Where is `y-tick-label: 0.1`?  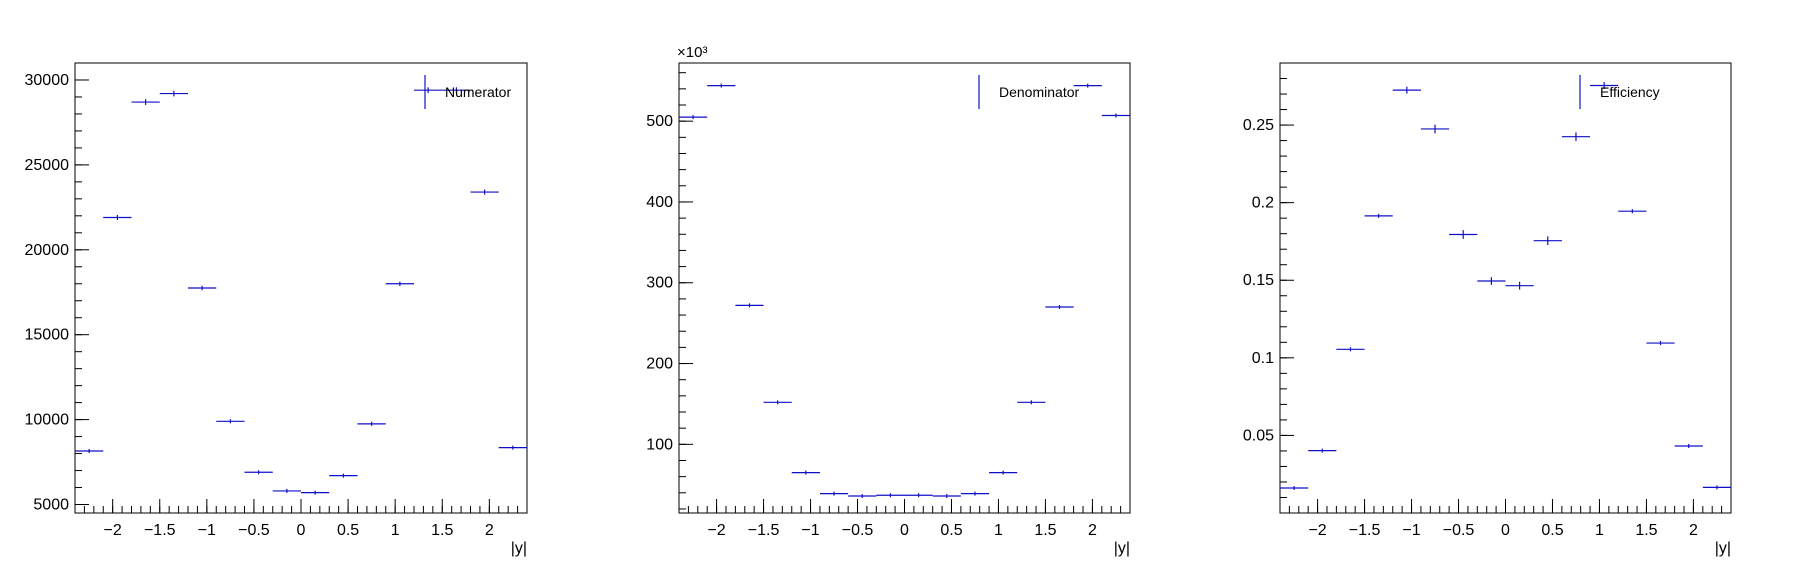 y-tick-label: 0.1 is located at coordinates (1263, 358).